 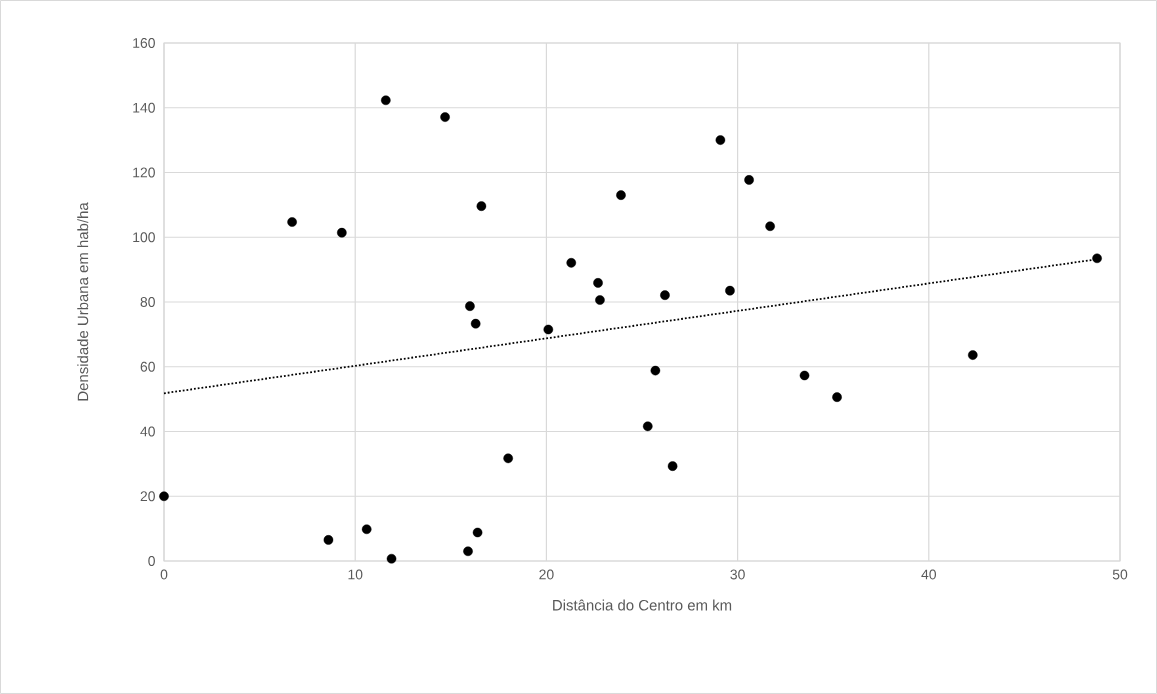 What do you see at coordinates (1120, 574) in the screenshot?
I see `x-tick-label: 50` at bounding box center [1120, 574].